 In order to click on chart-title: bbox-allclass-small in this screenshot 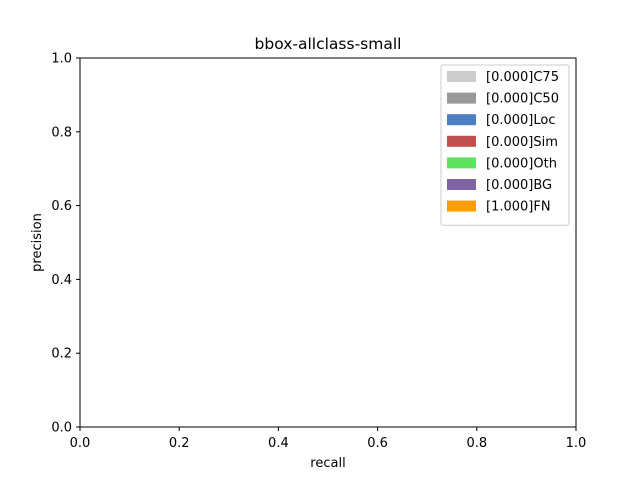, I will do `click(328, 44)`.